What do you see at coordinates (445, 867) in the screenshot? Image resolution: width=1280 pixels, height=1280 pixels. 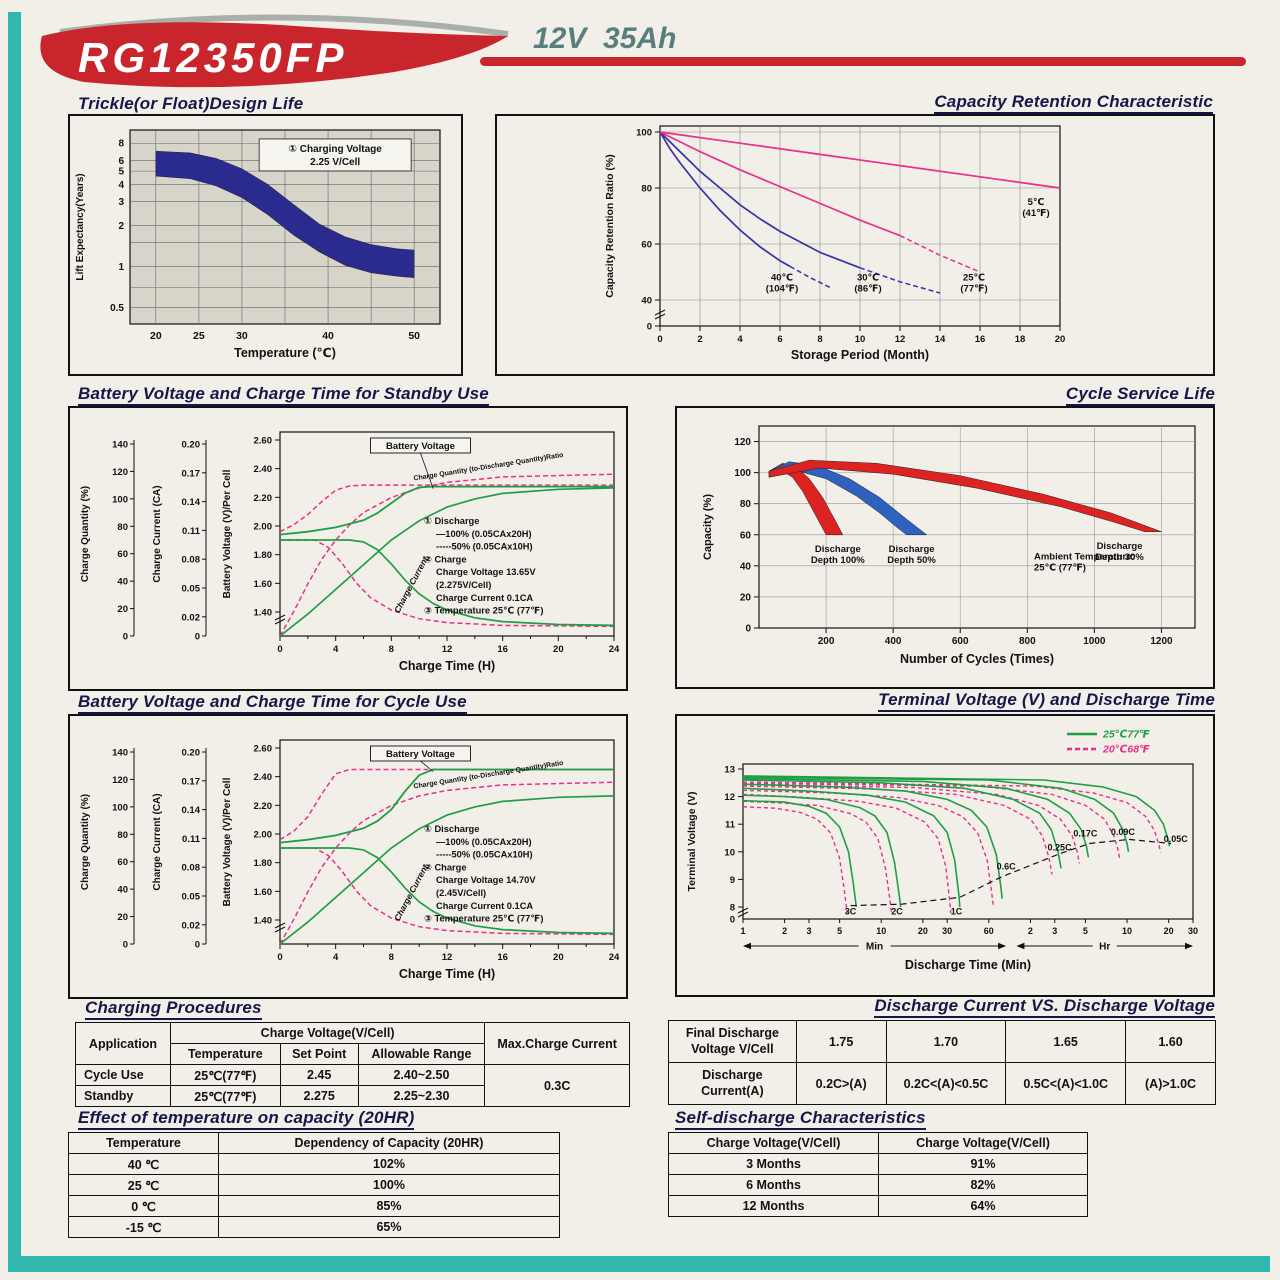 I see `svg-text: ② Charge` at bounding box center [445, 867].